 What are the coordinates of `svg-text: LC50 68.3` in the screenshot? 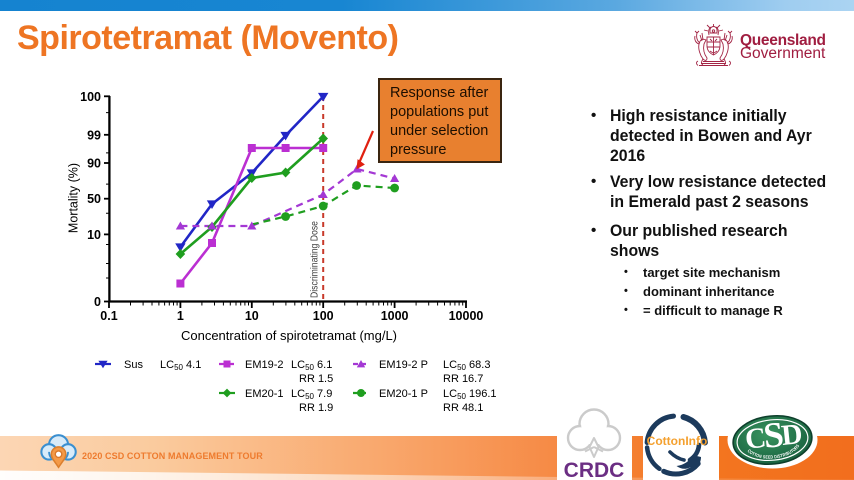 It's located at (466, 365).